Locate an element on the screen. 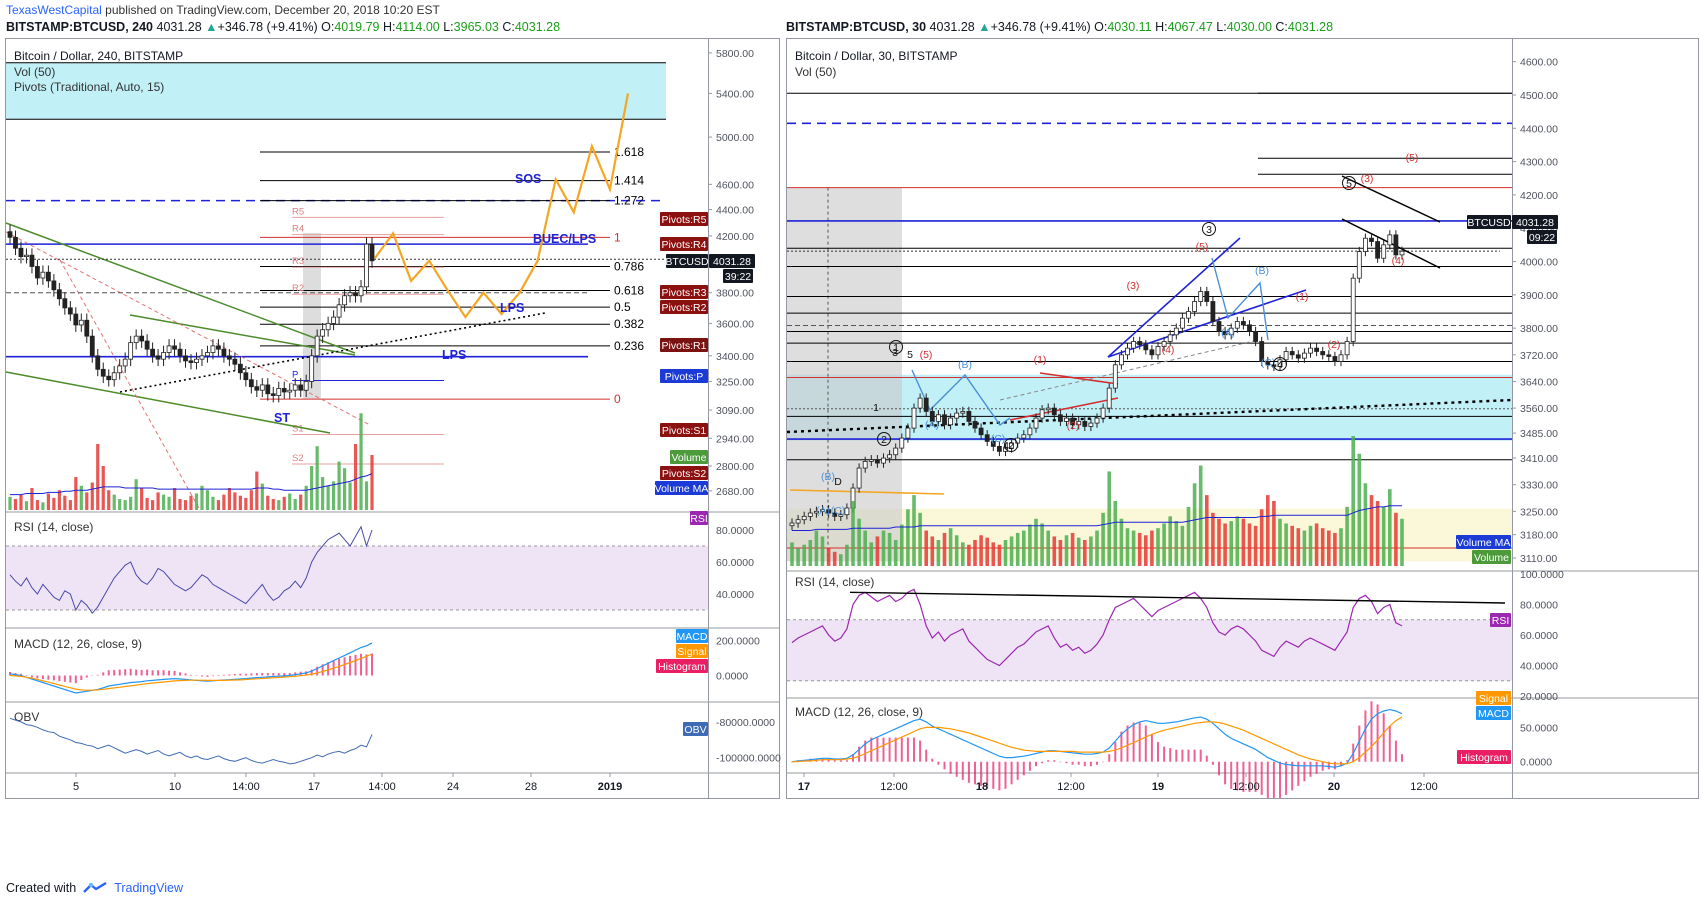  right-wave-label: (C) is located at coordinates (1268, 363).